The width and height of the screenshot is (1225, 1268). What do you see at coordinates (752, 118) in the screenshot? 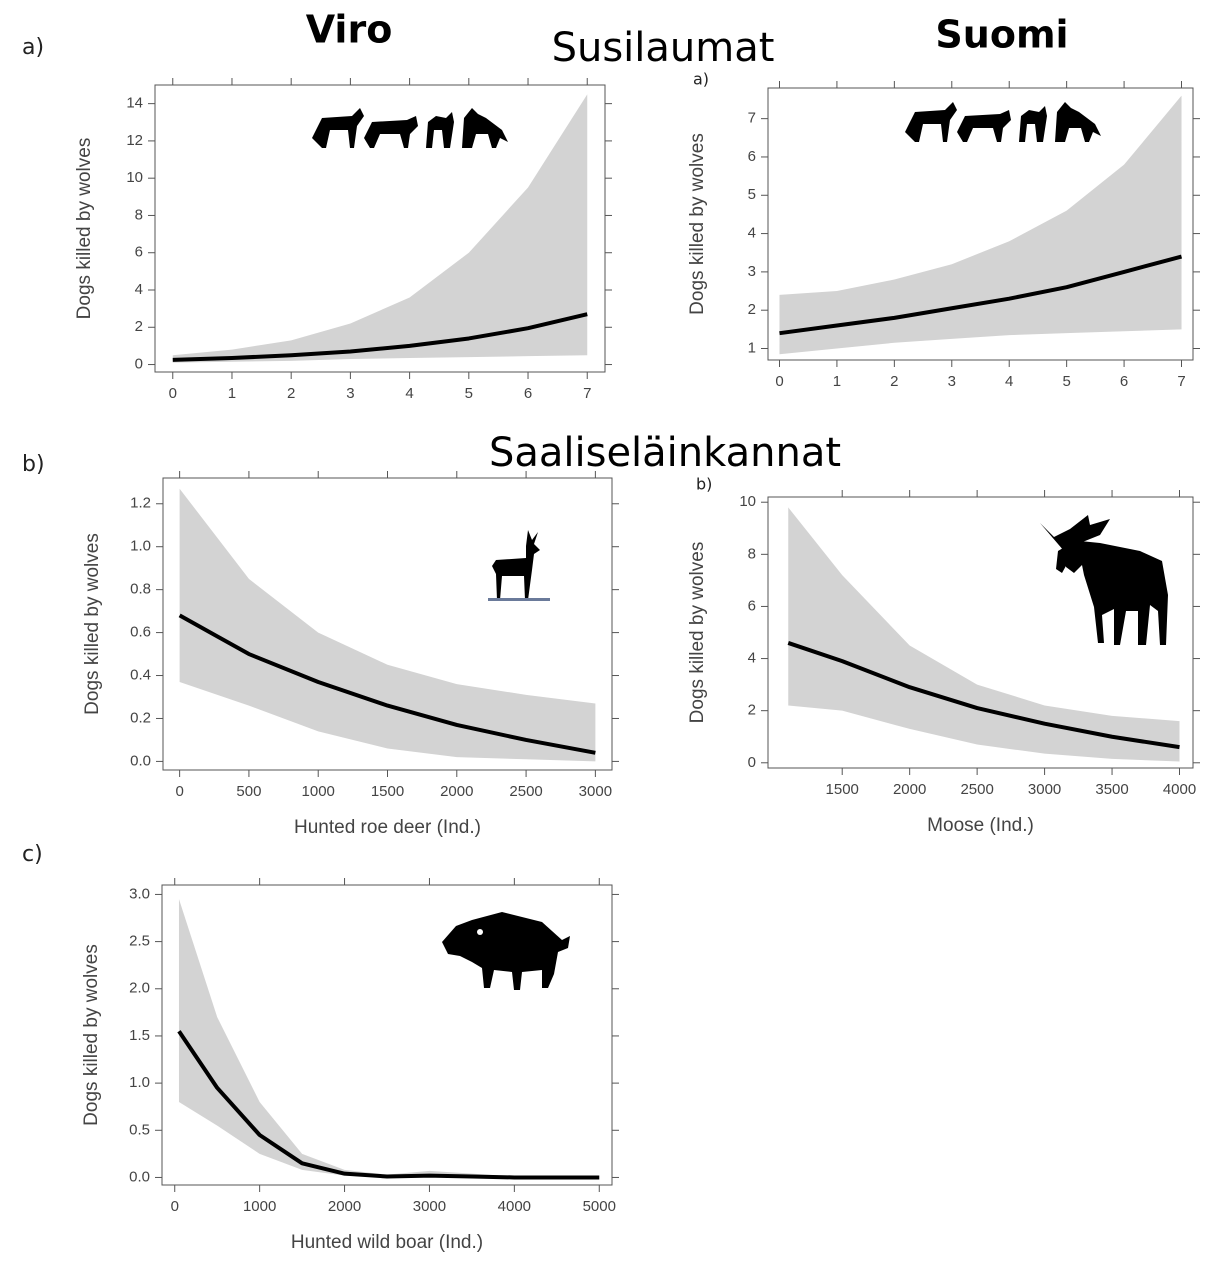
I see `y-tick-label: 7` at bounding box center [752, 118].